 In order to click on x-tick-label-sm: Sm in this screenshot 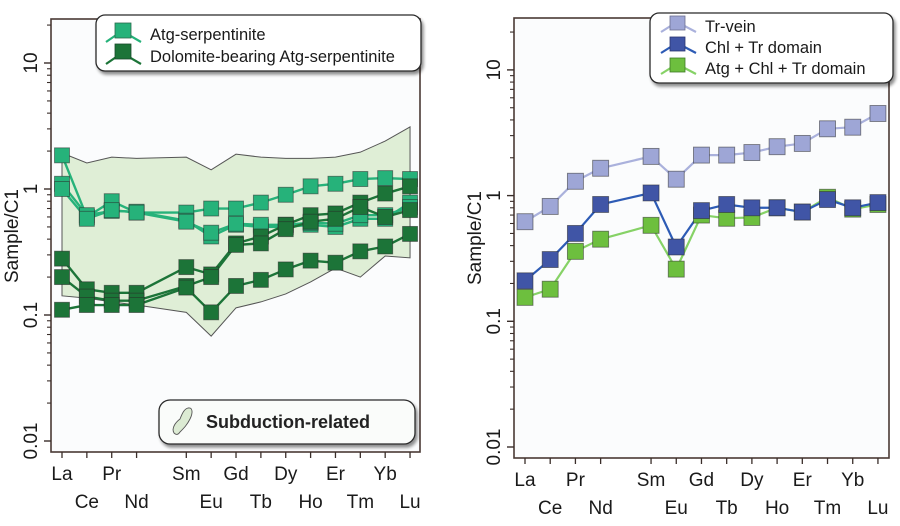, I will do `click(651, 480)`.